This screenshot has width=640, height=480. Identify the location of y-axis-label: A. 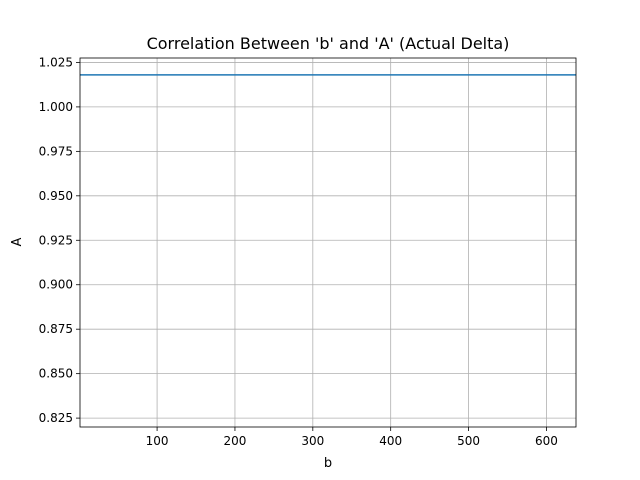
(17, 241).